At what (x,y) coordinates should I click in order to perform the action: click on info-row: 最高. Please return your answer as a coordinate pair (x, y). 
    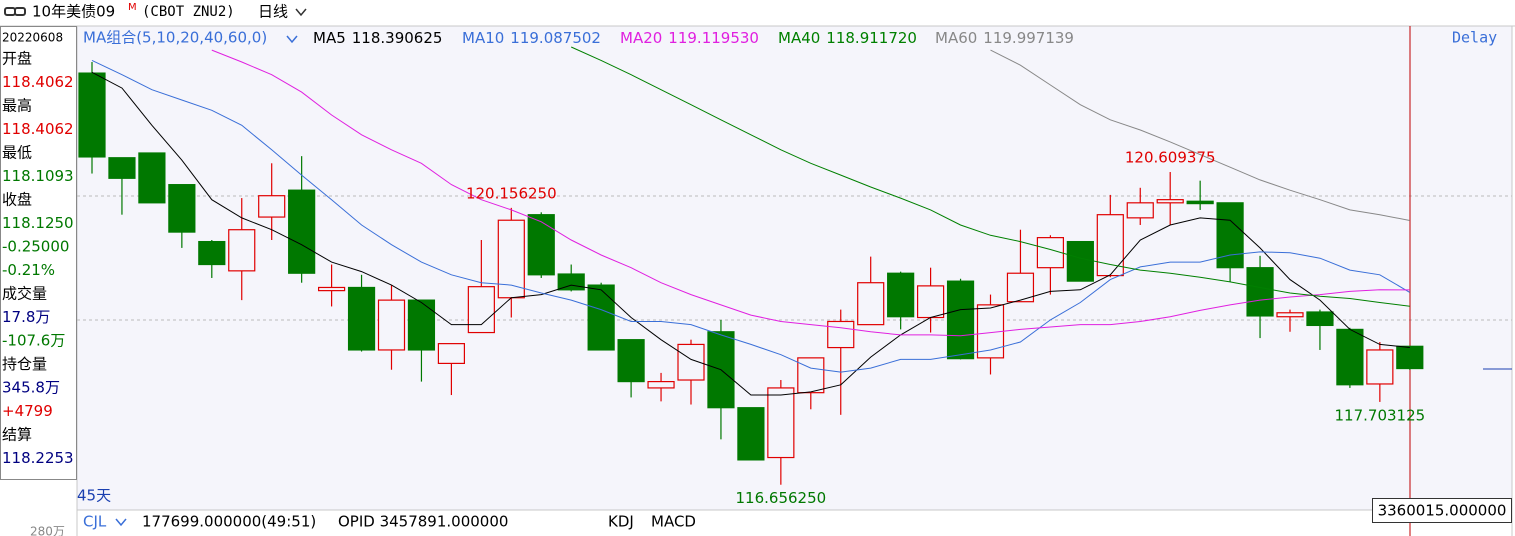
    Looking at the image, I should click on (17, 106).